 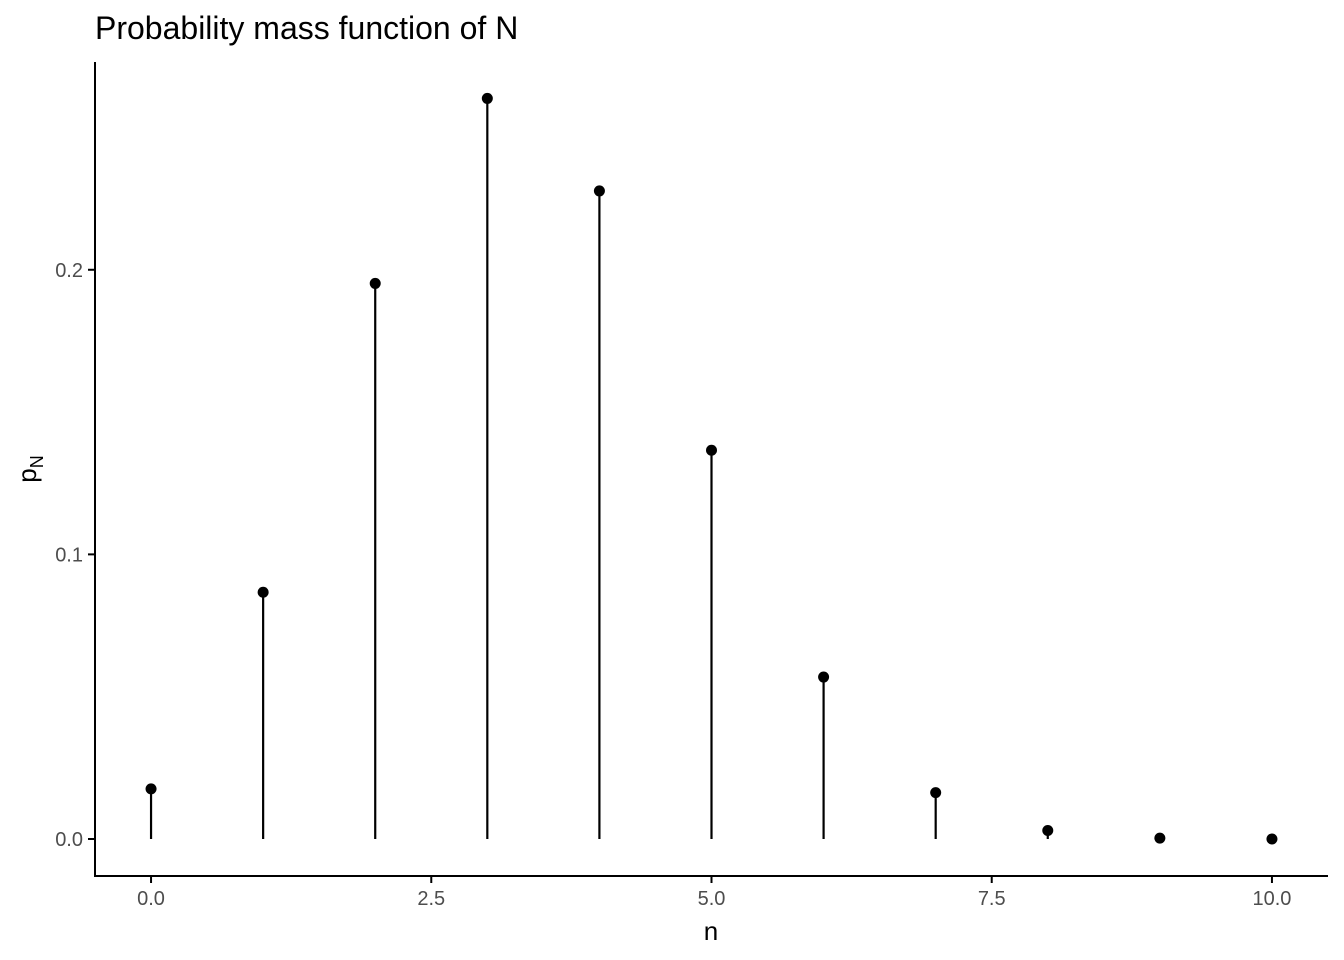 What do you see at coordinates (431, 899) in the screenshot?
I see `x-tick-label: 2.5` at bounding box center [431, 899].